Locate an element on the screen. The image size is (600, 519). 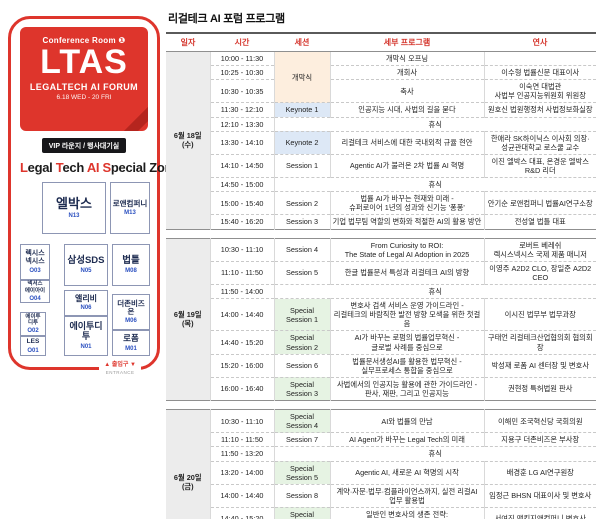
session-cell: Session 2 is located at coordinates (302, 203).